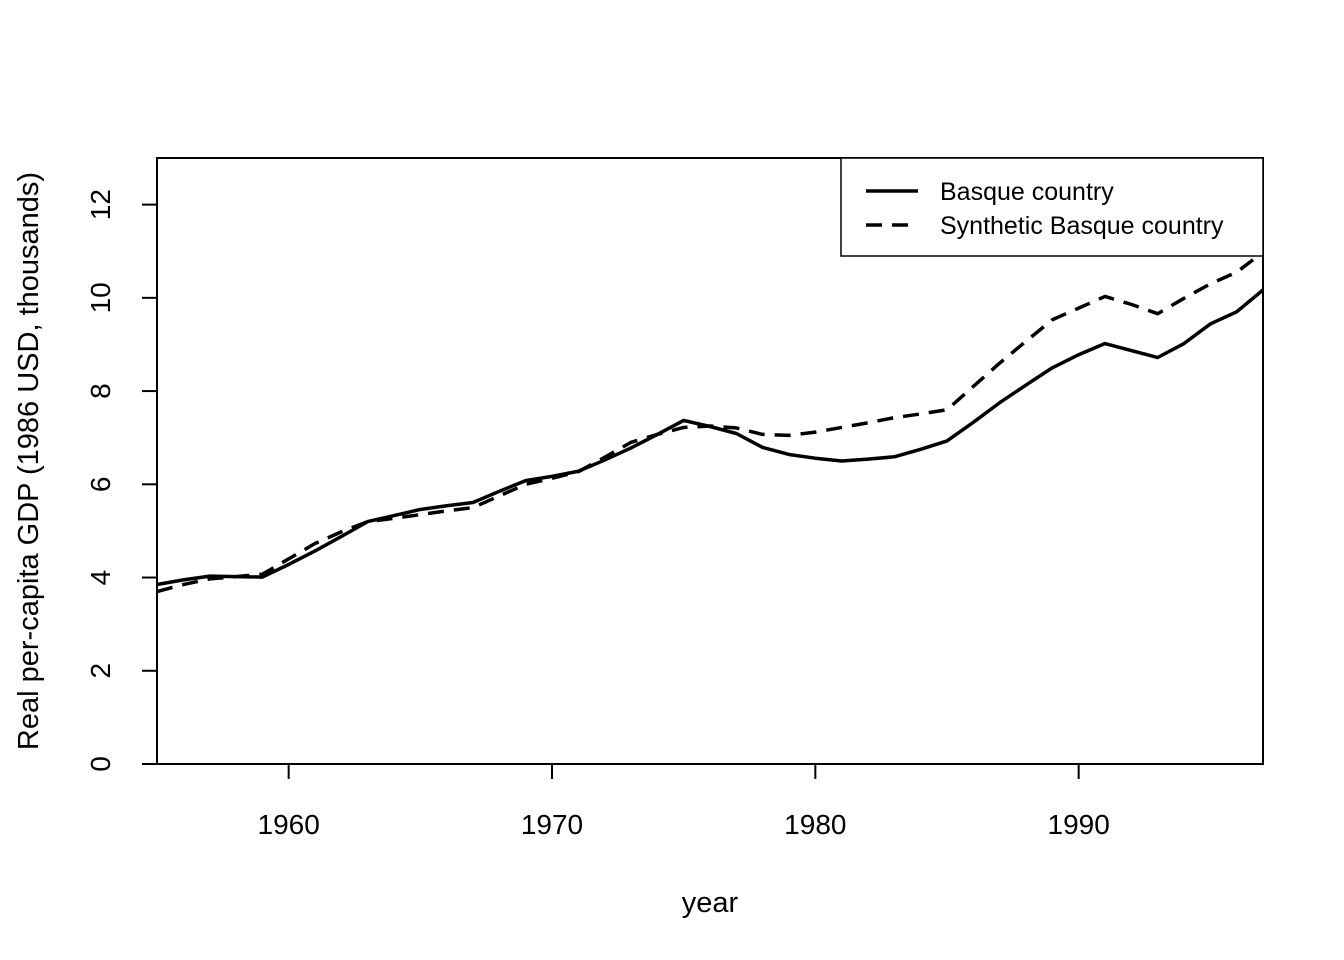 This screenshot has height=960, width=1344. Describe the element at coordinates (100, 485) in the screenshot. I see `y-tick-label-6: 6` at that location.